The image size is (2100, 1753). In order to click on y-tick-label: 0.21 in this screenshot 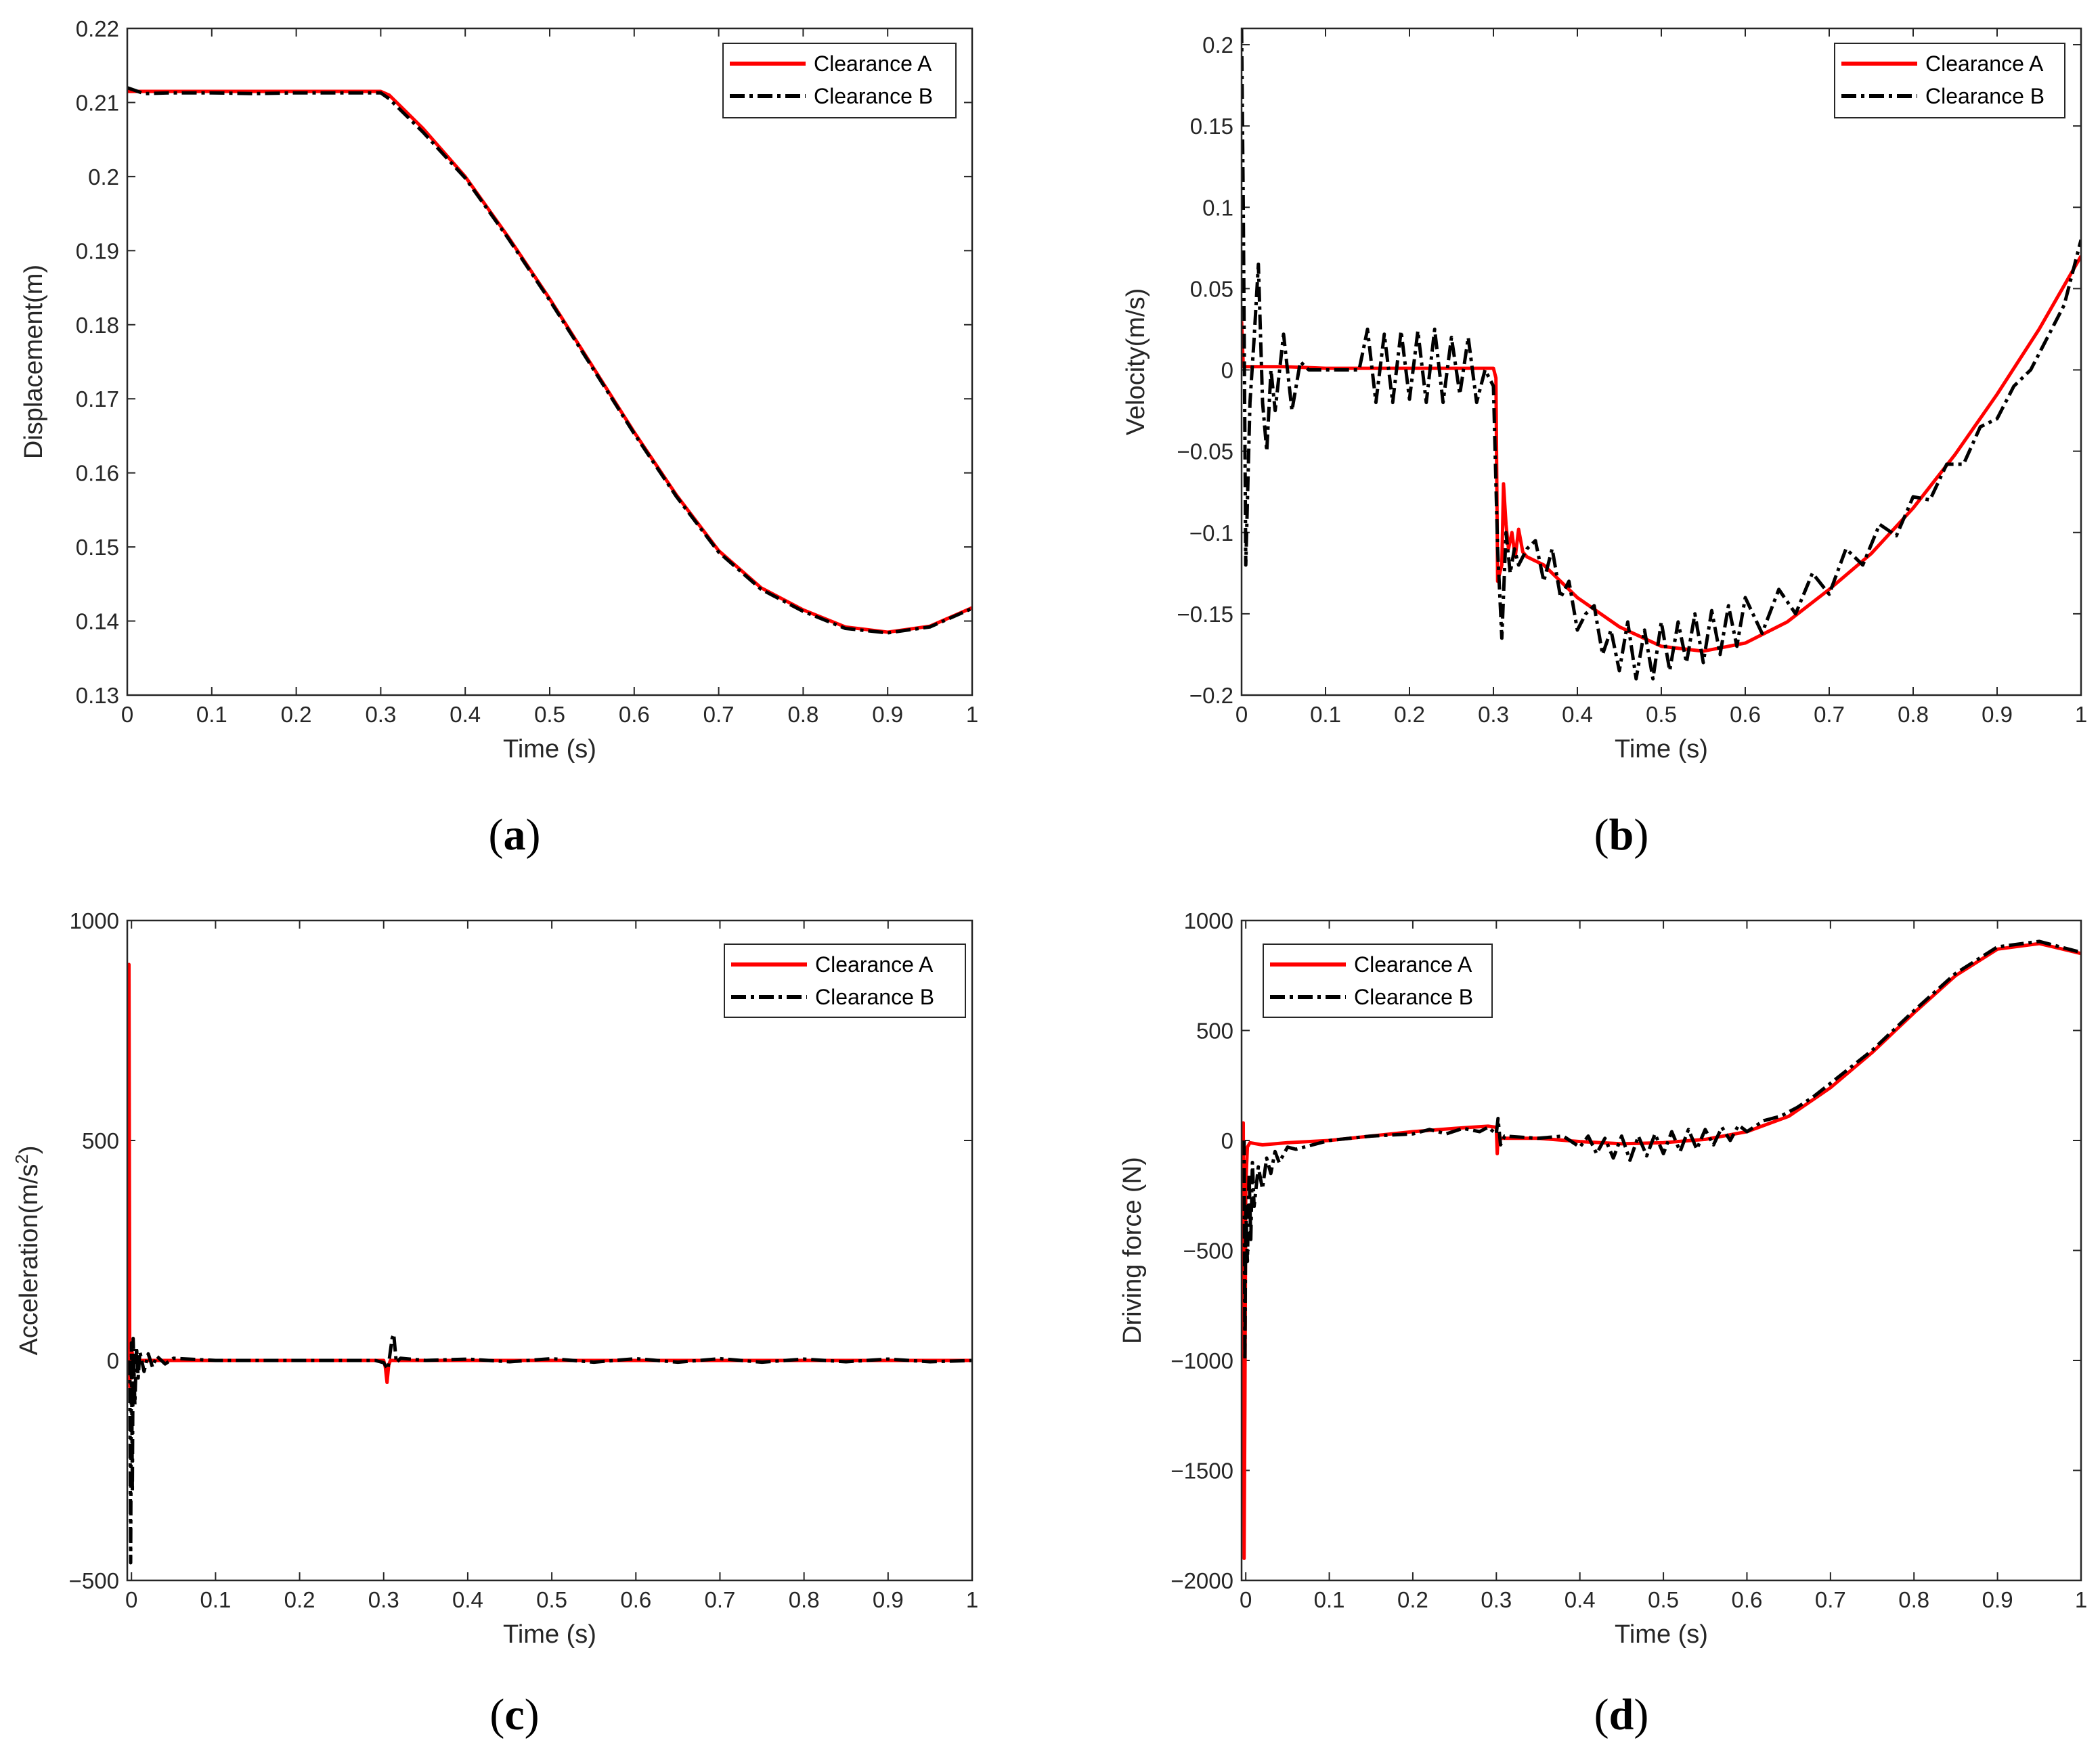, I will do `click(97, 102)`.